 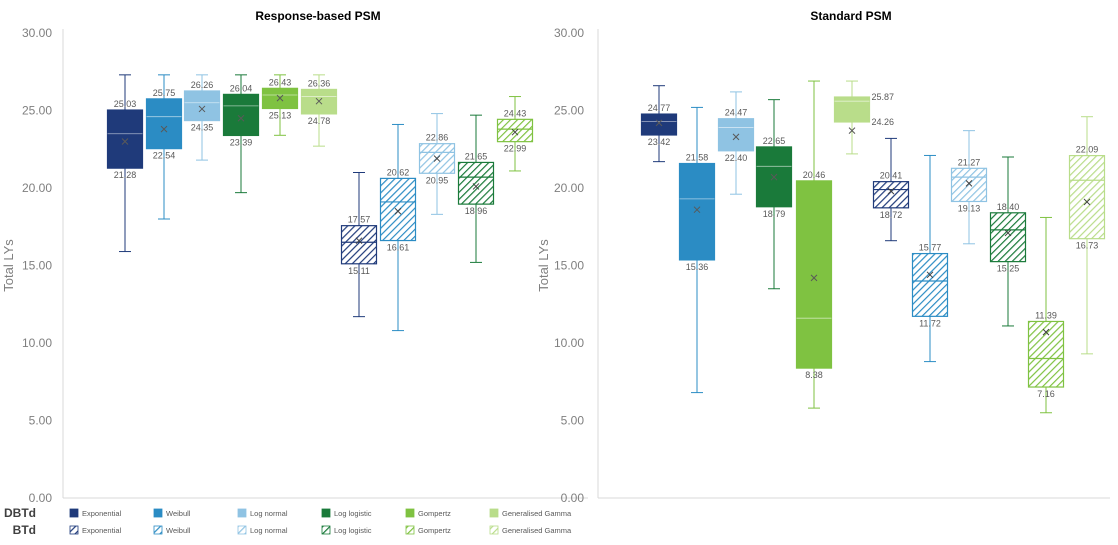 I want to click on data-label-lower: 18.79, so click(x=774, y=214).